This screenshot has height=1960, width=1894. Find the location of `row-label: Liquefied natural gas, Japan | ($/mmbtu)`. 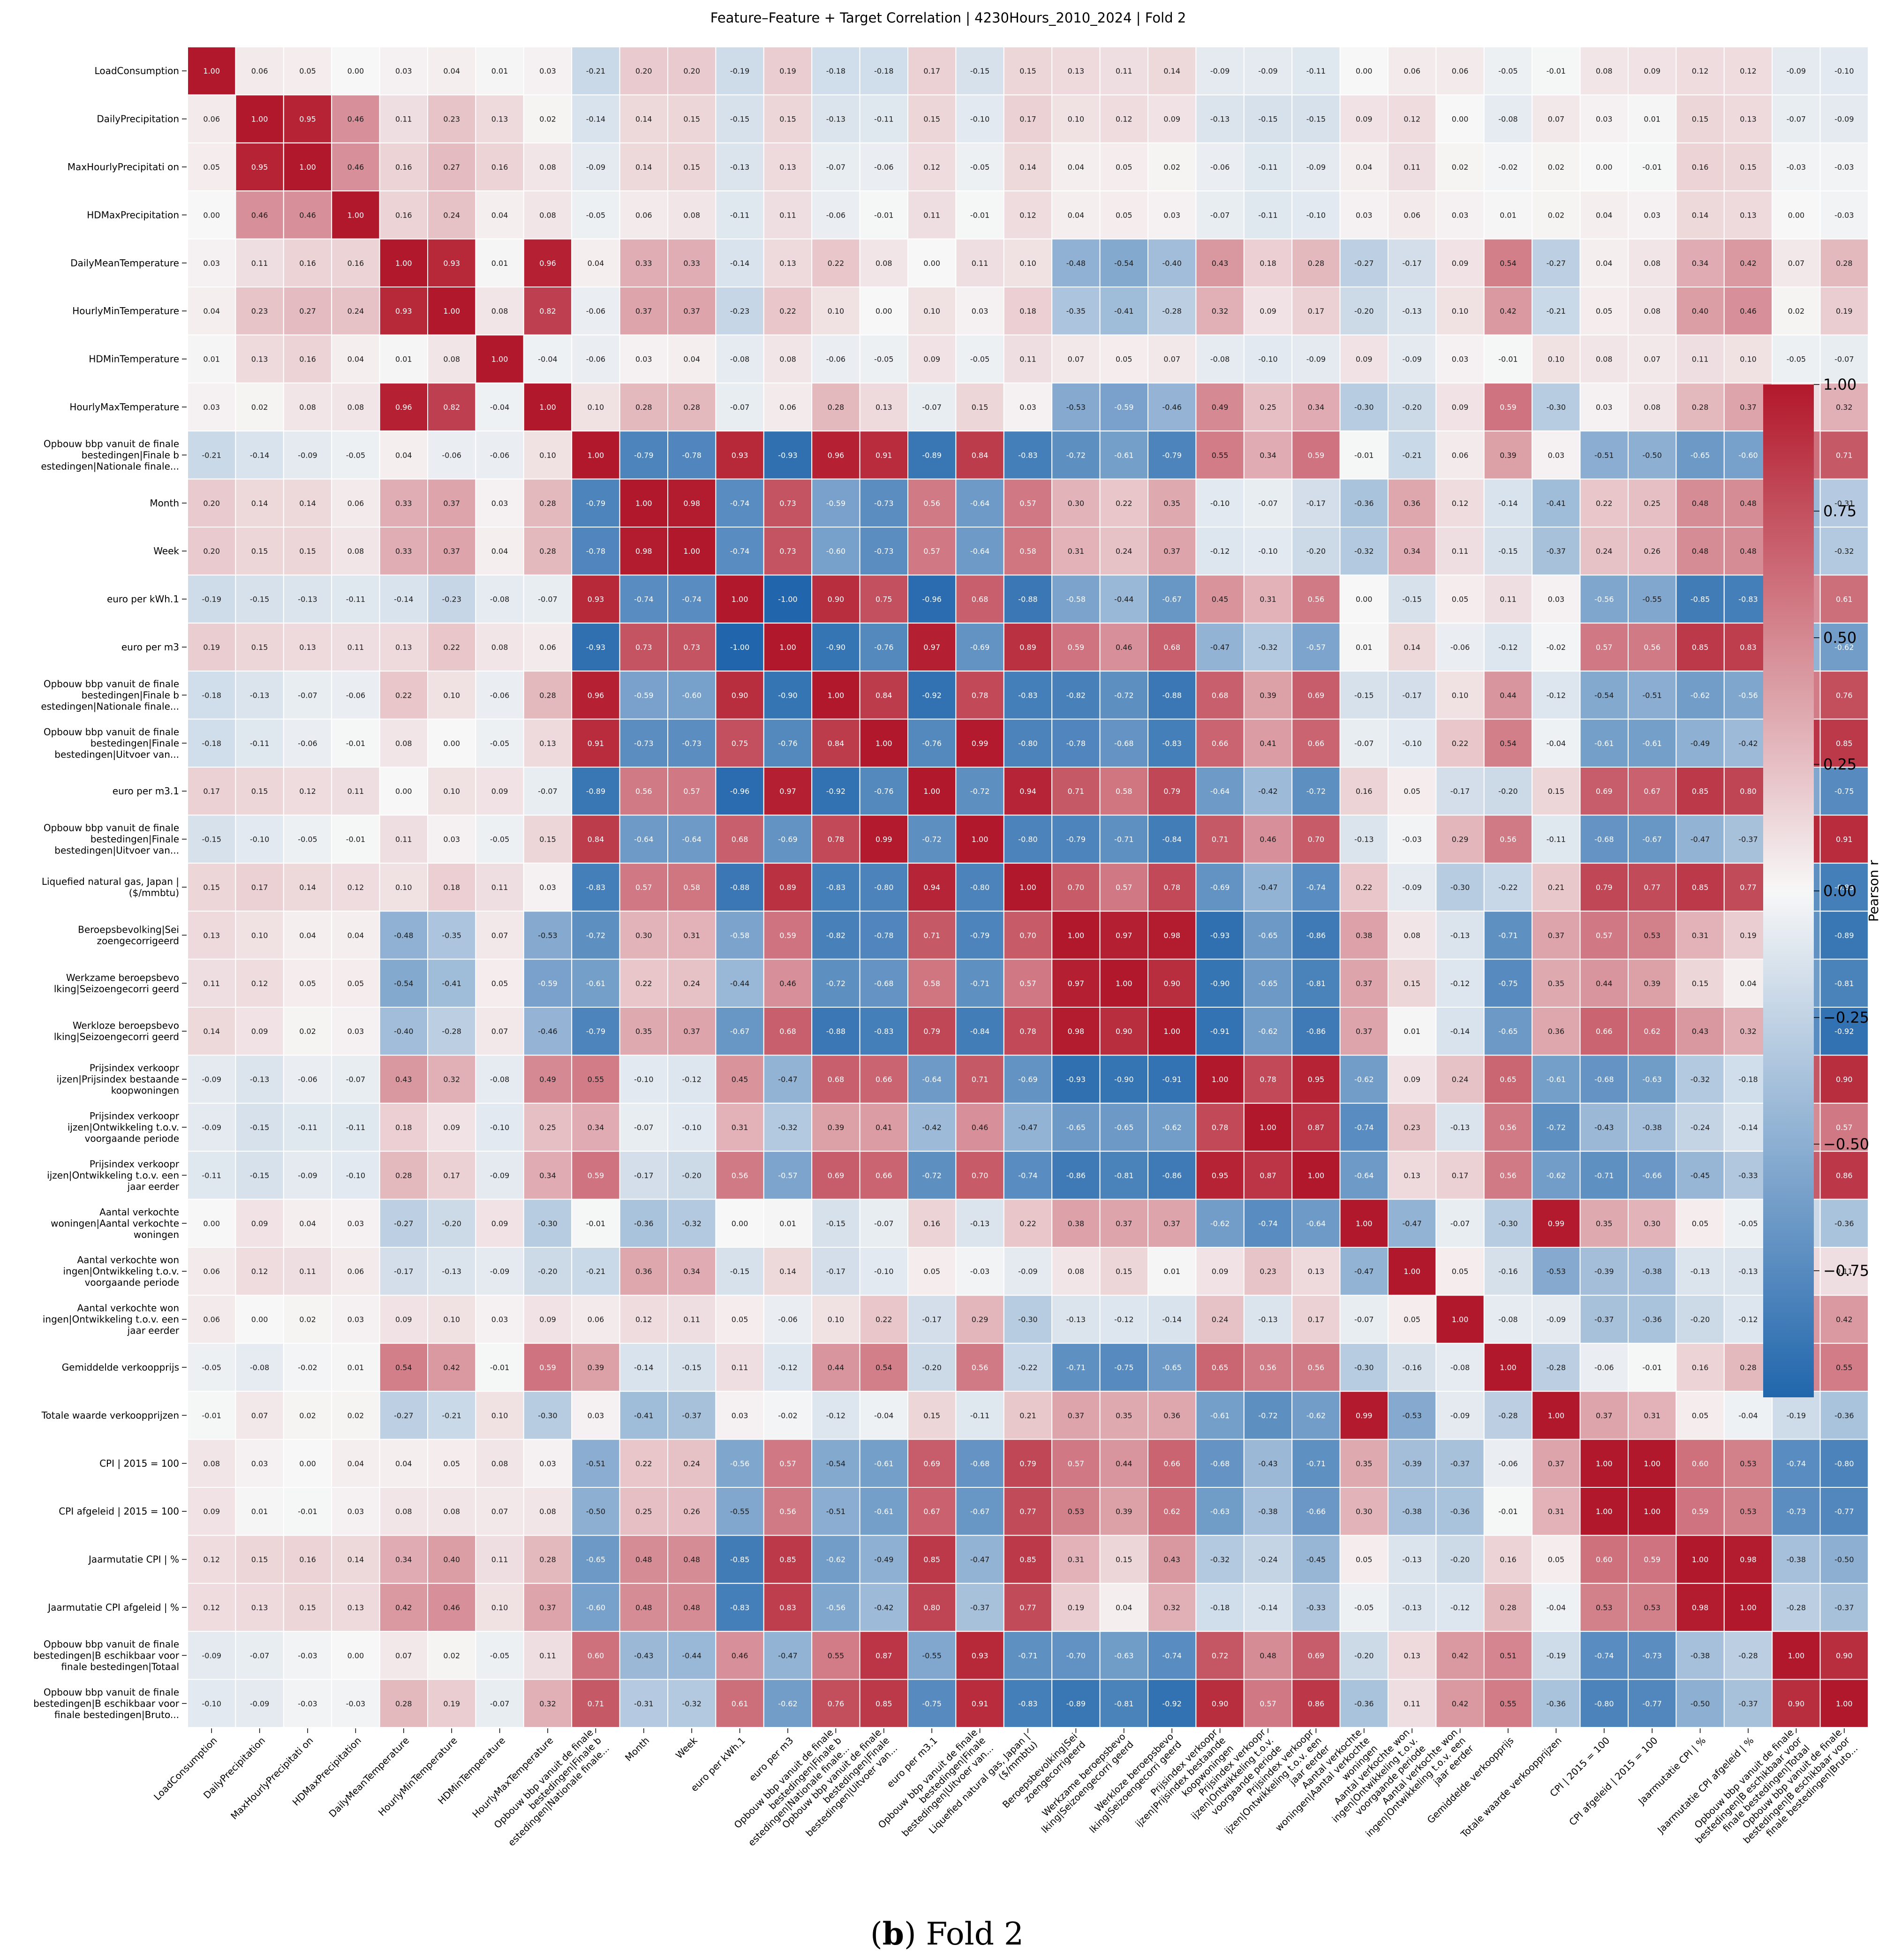

row-label: Liquefied natural gas, Japan | ($/mmbtu) is located at coordinates (110, 887).